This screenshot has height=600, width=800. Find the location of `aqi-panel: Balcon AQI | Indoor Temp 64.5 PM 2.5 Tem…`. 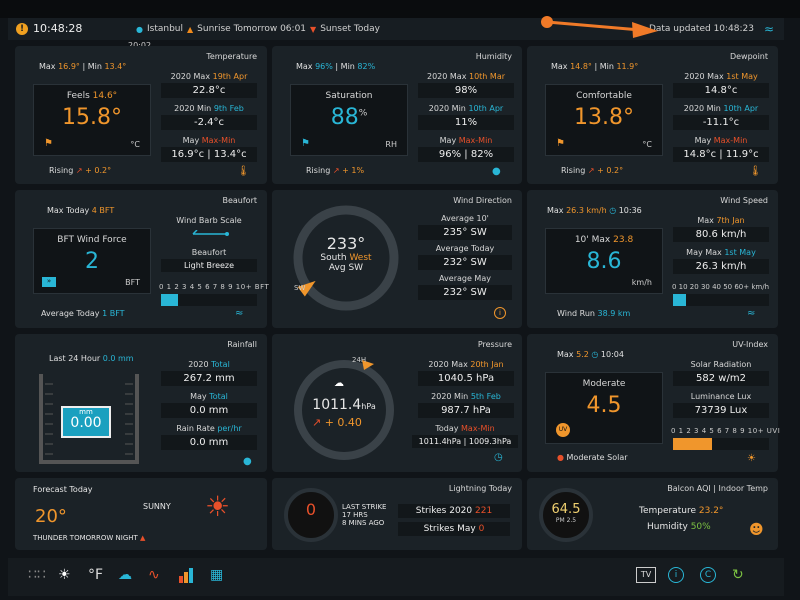

aqi-panel: Balcon AQI | Indoor Temp 64.5 PM 2.5 Tem… is located at coordinates (652, 514).